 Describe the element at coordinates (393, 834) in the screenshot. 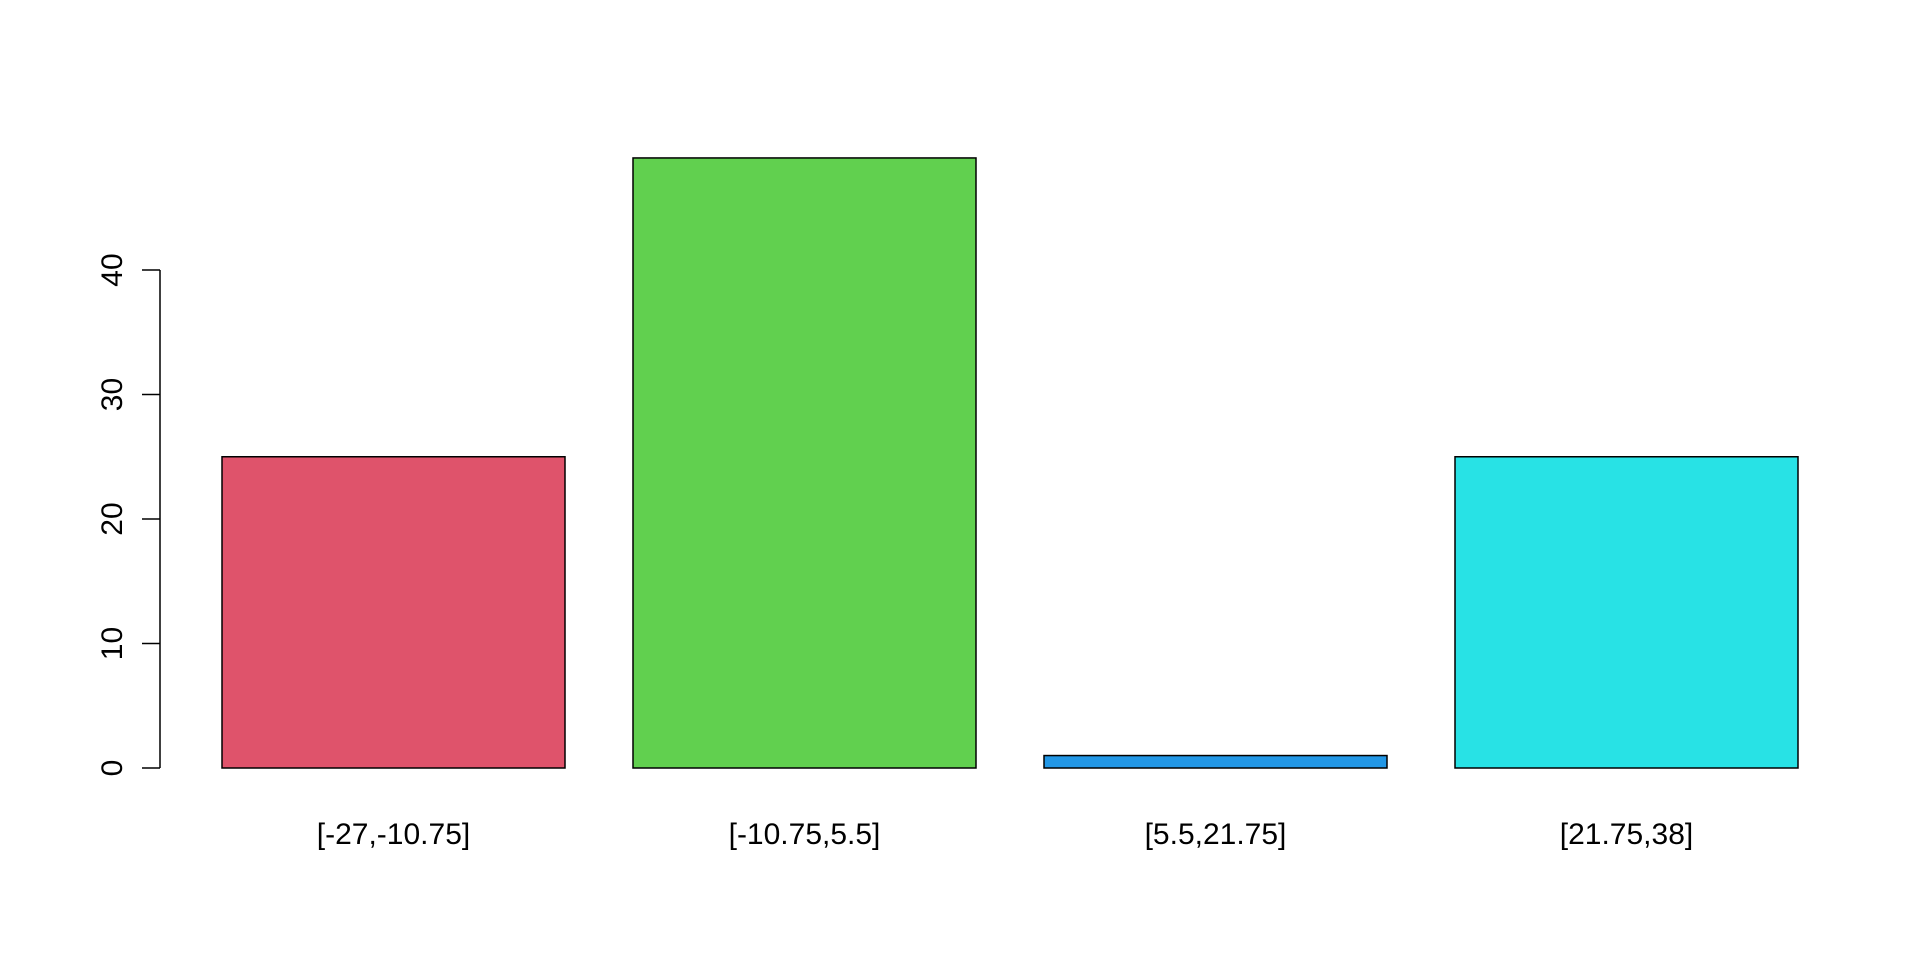

I see `x-tick-label: [-27,-10.75]` at that location.